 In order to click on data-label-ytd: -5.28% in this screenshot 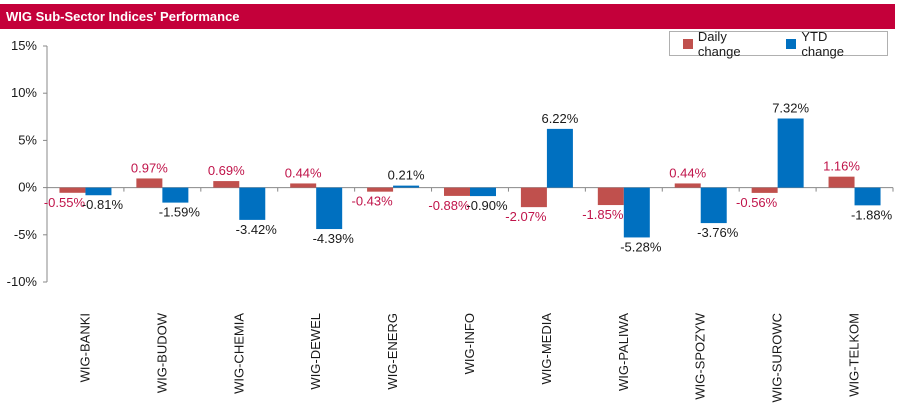, I will do `click(641, 246)`.